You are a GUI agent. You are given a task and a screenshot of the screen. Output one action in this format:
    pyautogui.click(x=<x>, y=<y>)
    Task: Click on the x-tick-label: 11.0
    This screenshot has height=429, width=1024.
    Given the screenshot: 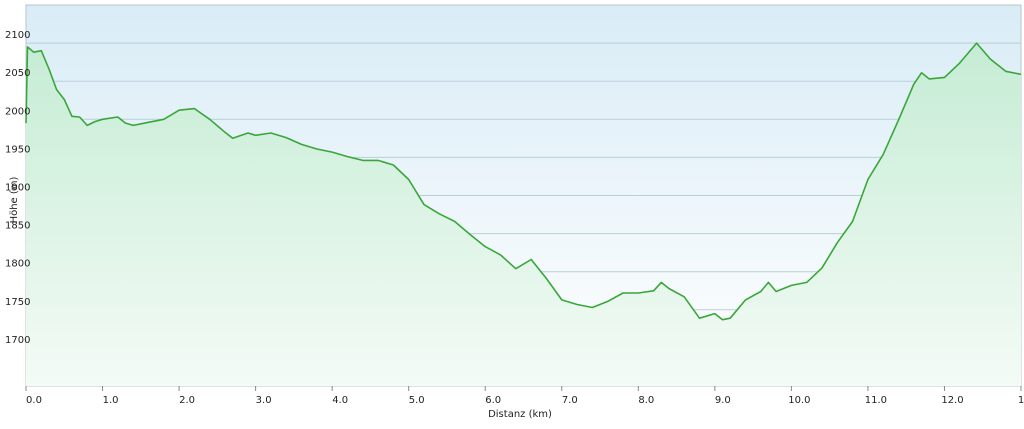 What is the action you would take?
    pyautogui.click(x=876, y=400)
    